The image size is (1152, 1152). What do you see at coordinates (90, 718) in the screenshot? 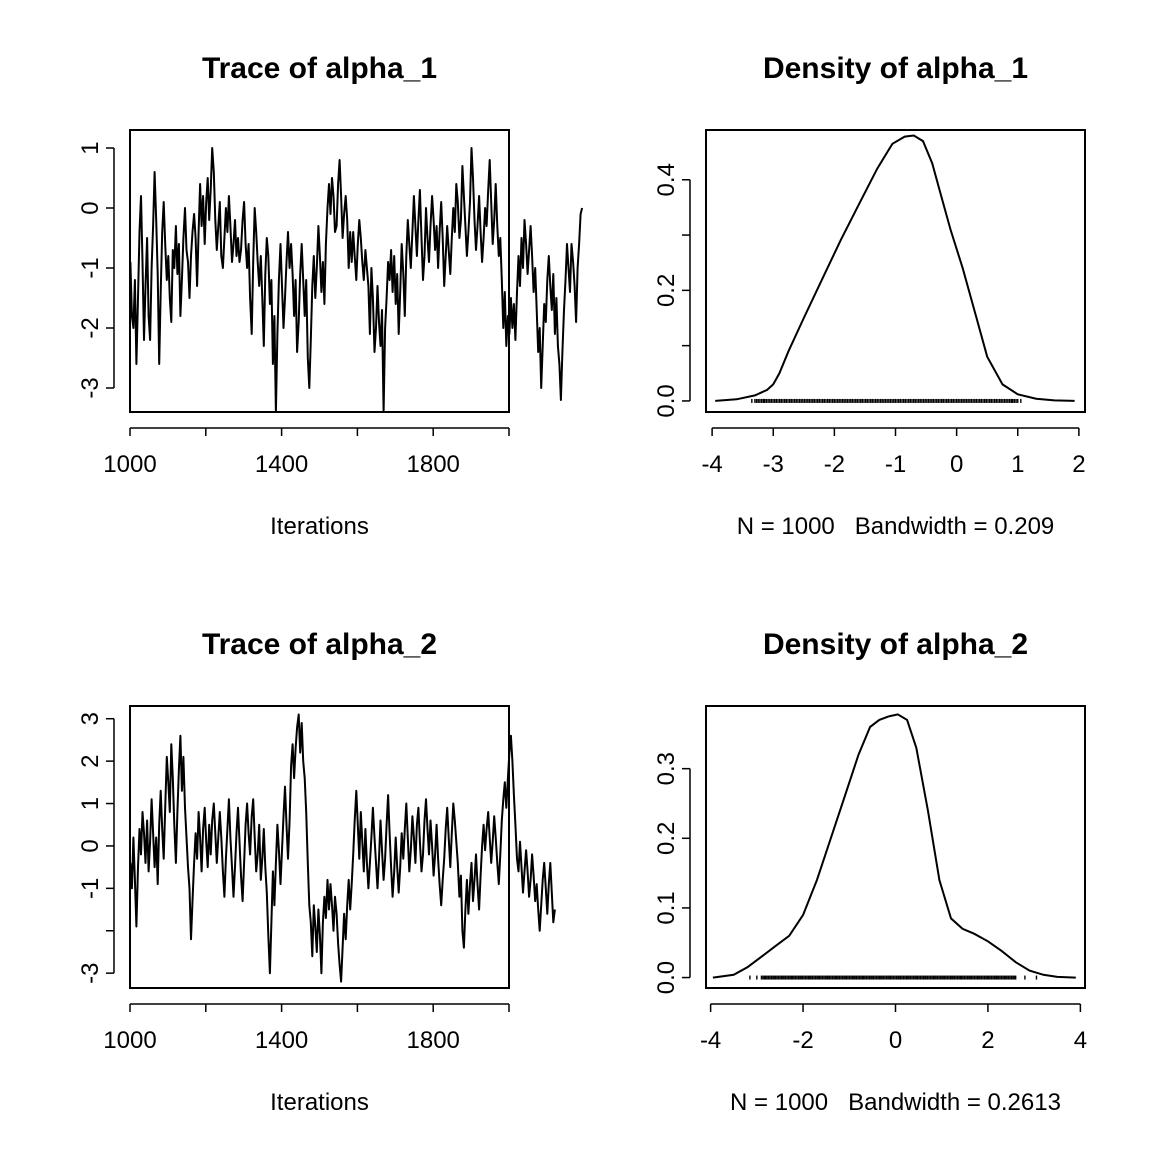
I see `y-tick-label: 3` at bounding box center [90, 718].